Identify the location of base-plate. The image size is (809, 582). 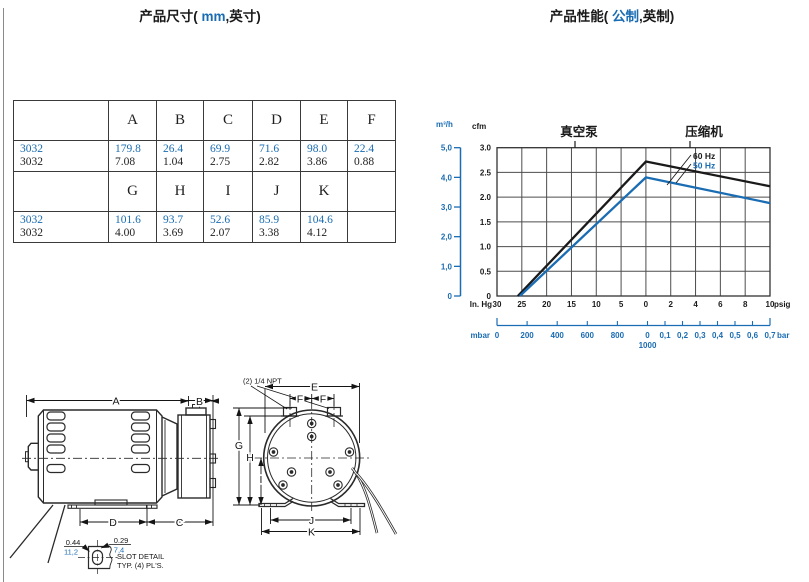
(112, 506).